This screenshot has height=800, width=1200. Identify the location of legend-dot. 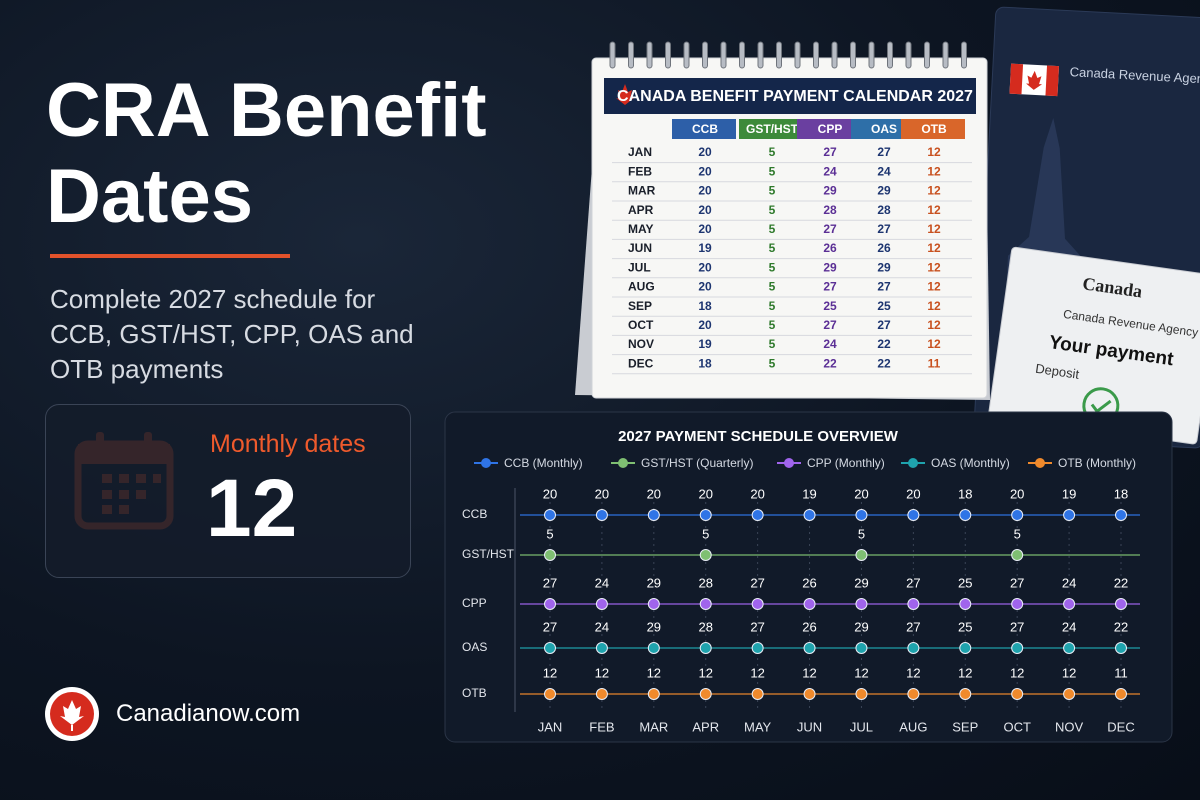
(789, 463).